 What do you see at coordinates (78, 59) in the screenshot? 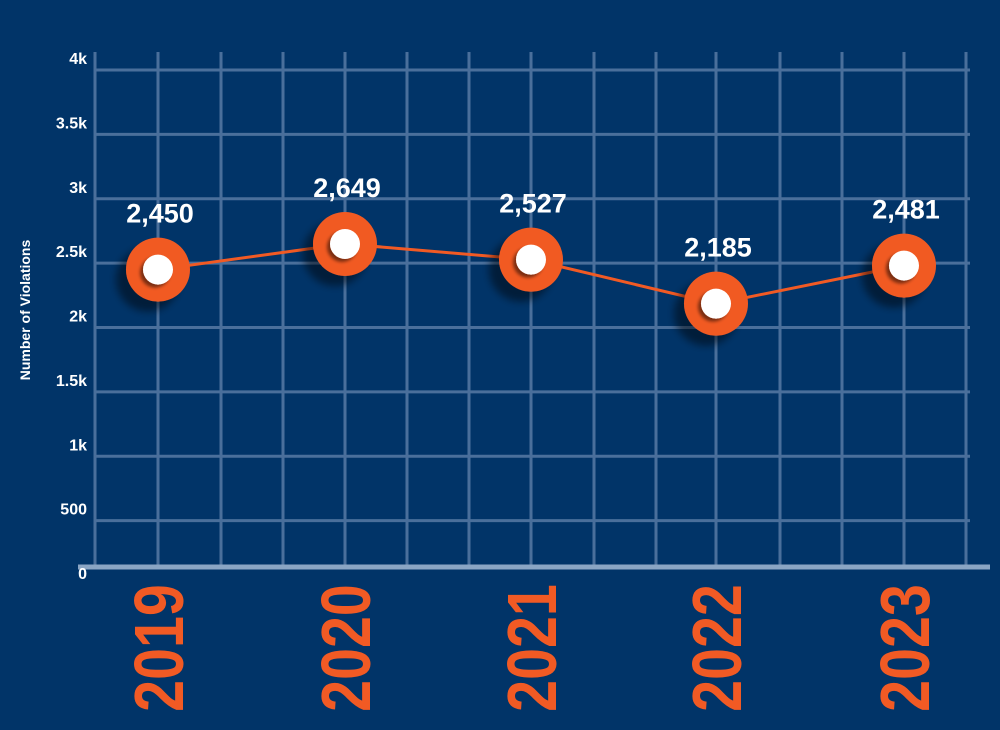
I see `y-tick-label: 4k` at bounding box center [78, 59].